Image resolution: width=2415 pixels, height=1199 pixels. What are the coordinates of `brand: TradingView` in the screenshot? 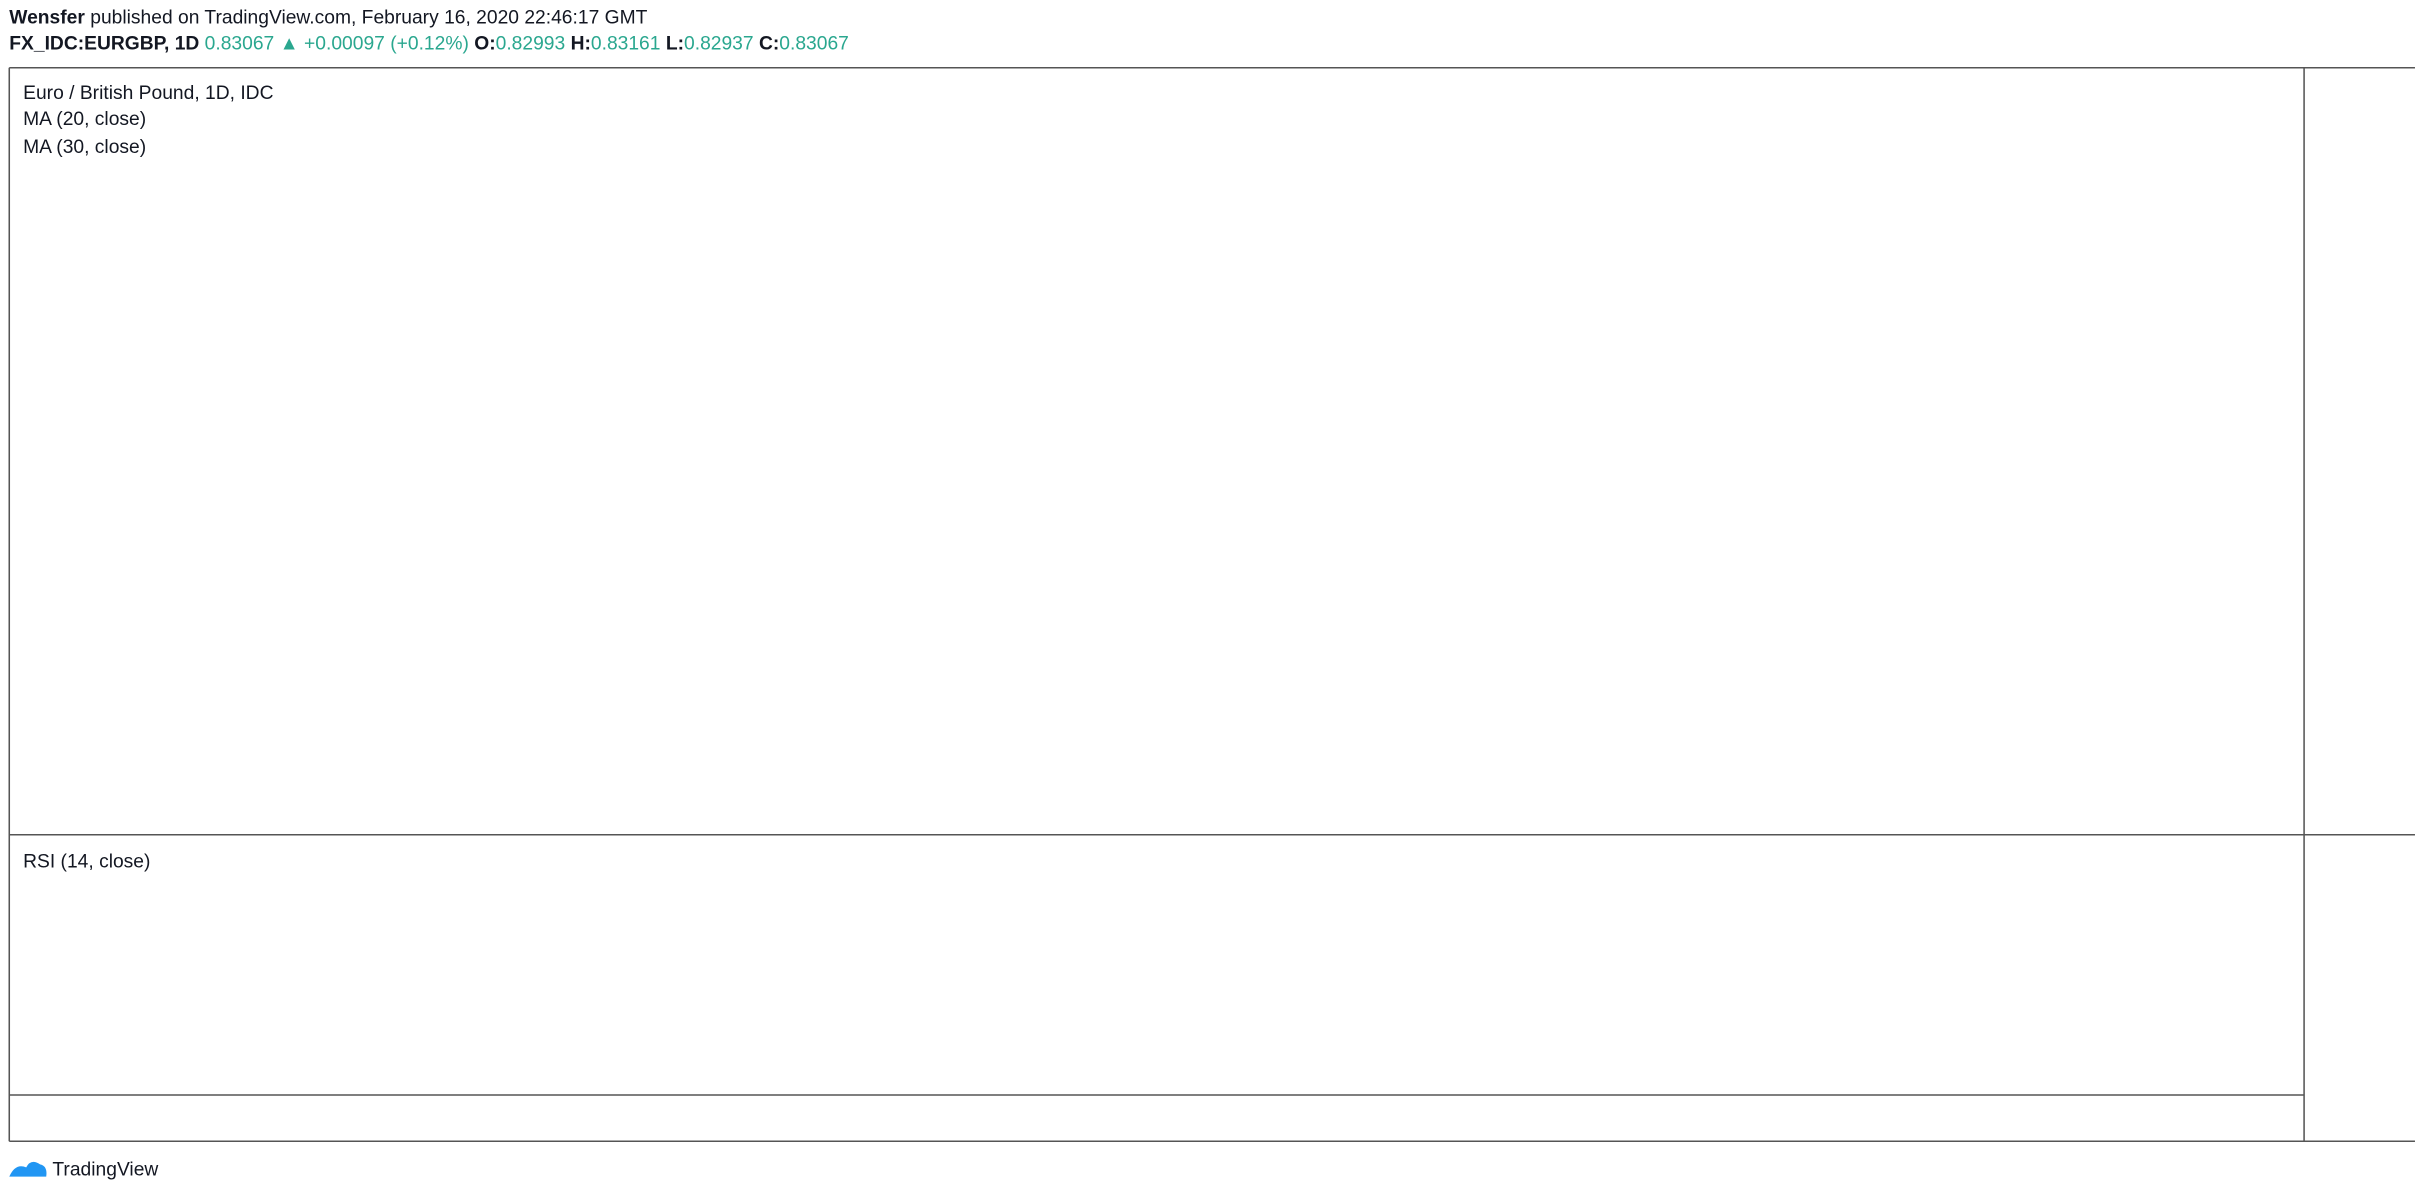 It's located at (105, 1170).